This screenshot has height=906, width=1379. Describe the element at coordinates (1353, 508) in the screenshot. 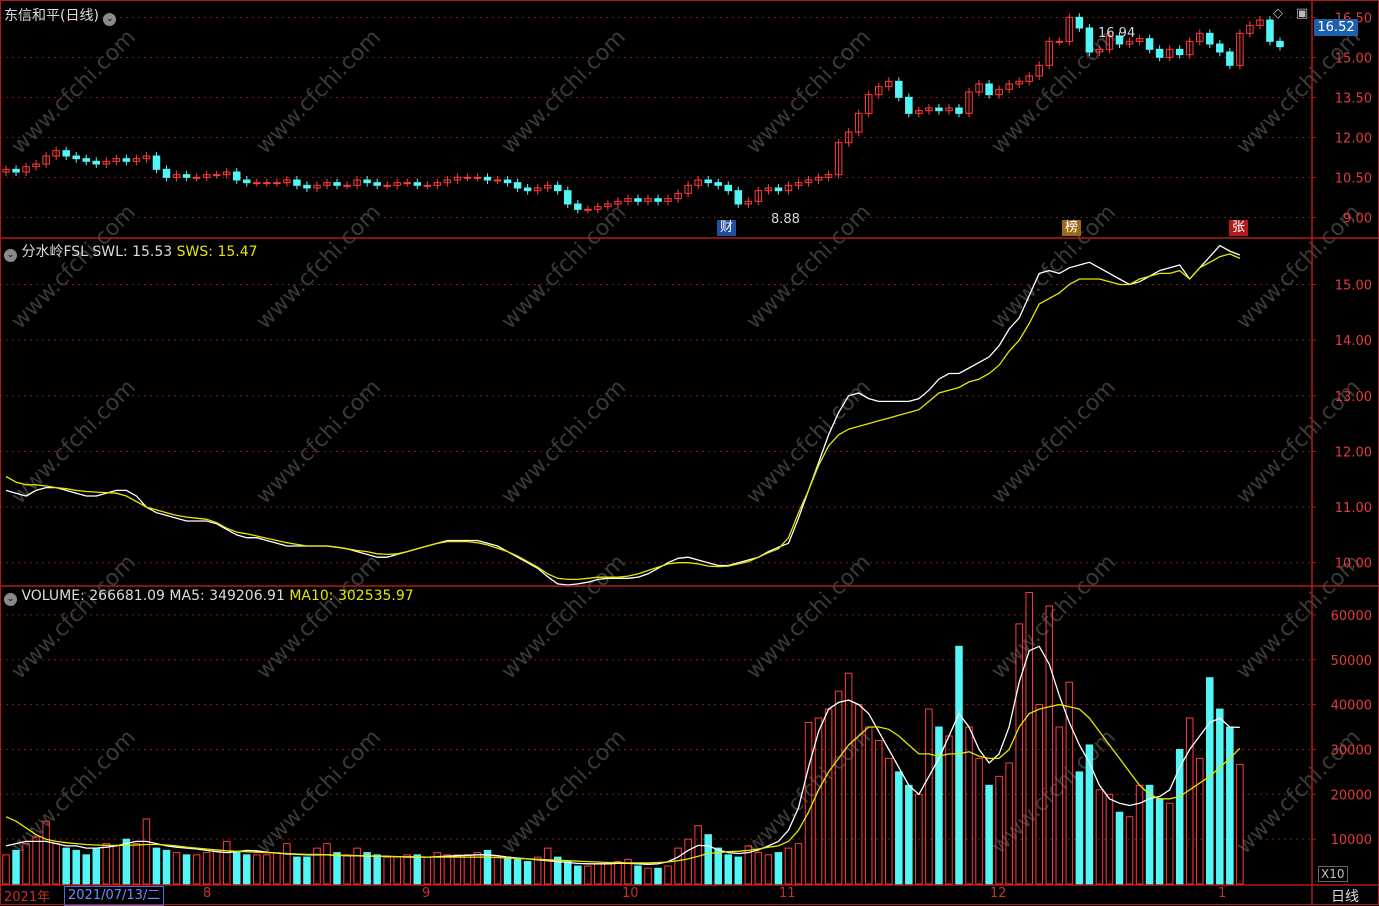

I see `fsl-tick-label: 11.00` at that location.